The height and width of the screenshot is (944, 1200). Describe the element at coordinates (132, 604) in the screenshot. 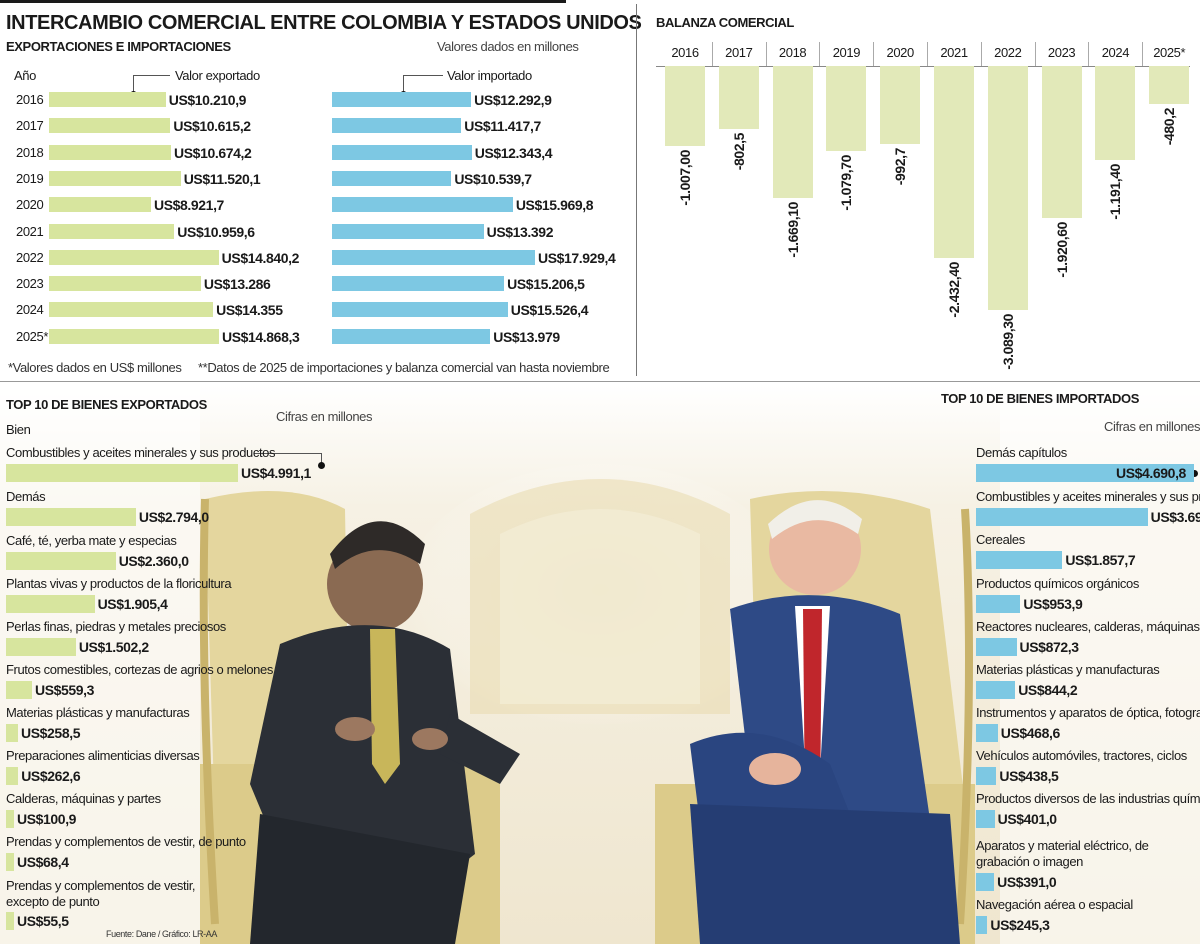

I see `export-good-value: US$1.905,4` at that location.